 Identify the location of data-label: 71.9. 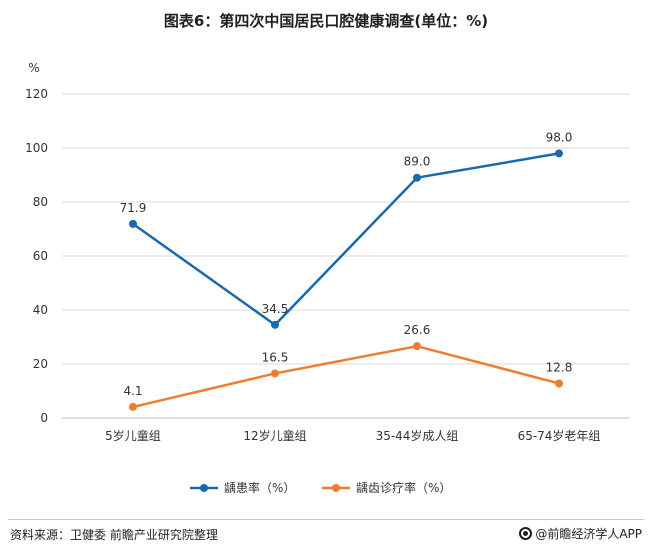
(133, 208).